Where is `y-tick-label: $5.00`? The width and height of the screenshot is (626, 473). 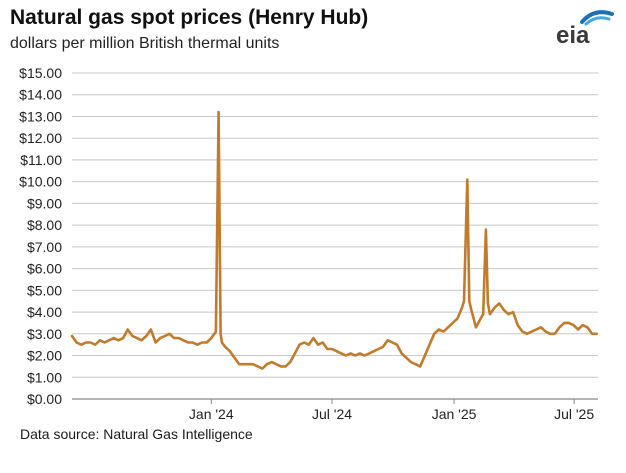
y-tick-label: $5.00 is located at coordinates (44, 290).